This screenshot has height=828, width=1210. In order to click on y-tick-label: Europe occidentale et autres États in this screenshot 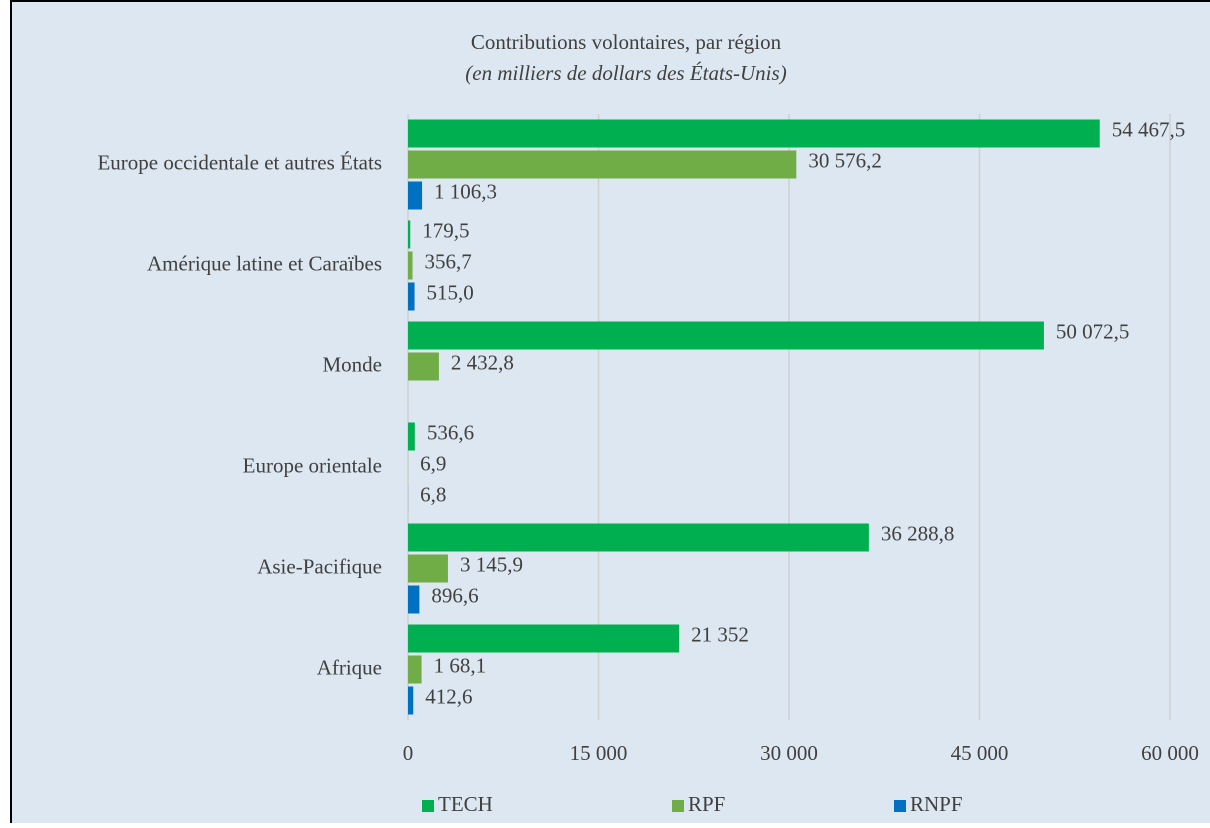, I will do `click(239, 162)`.